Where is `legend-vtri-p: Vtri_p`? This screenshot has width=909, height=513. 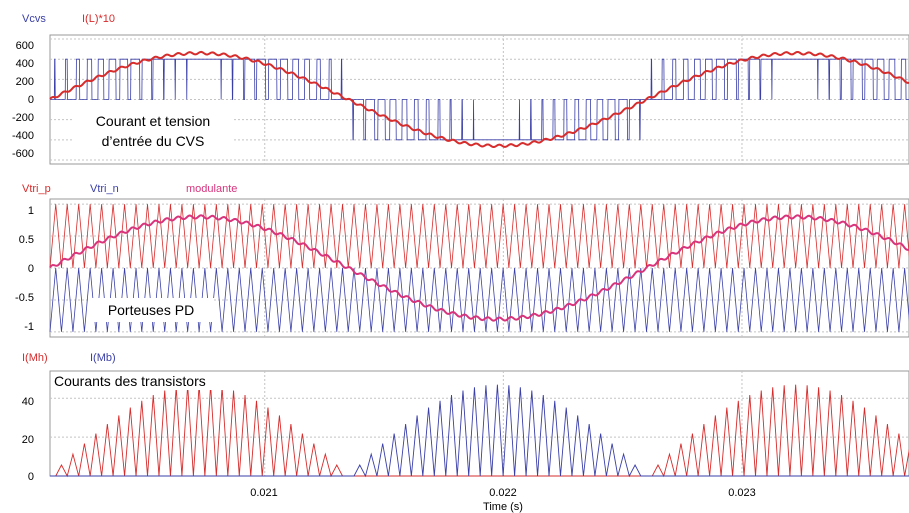 legend-vtri-p: Vtri_p is located at coordinates (36, 189).